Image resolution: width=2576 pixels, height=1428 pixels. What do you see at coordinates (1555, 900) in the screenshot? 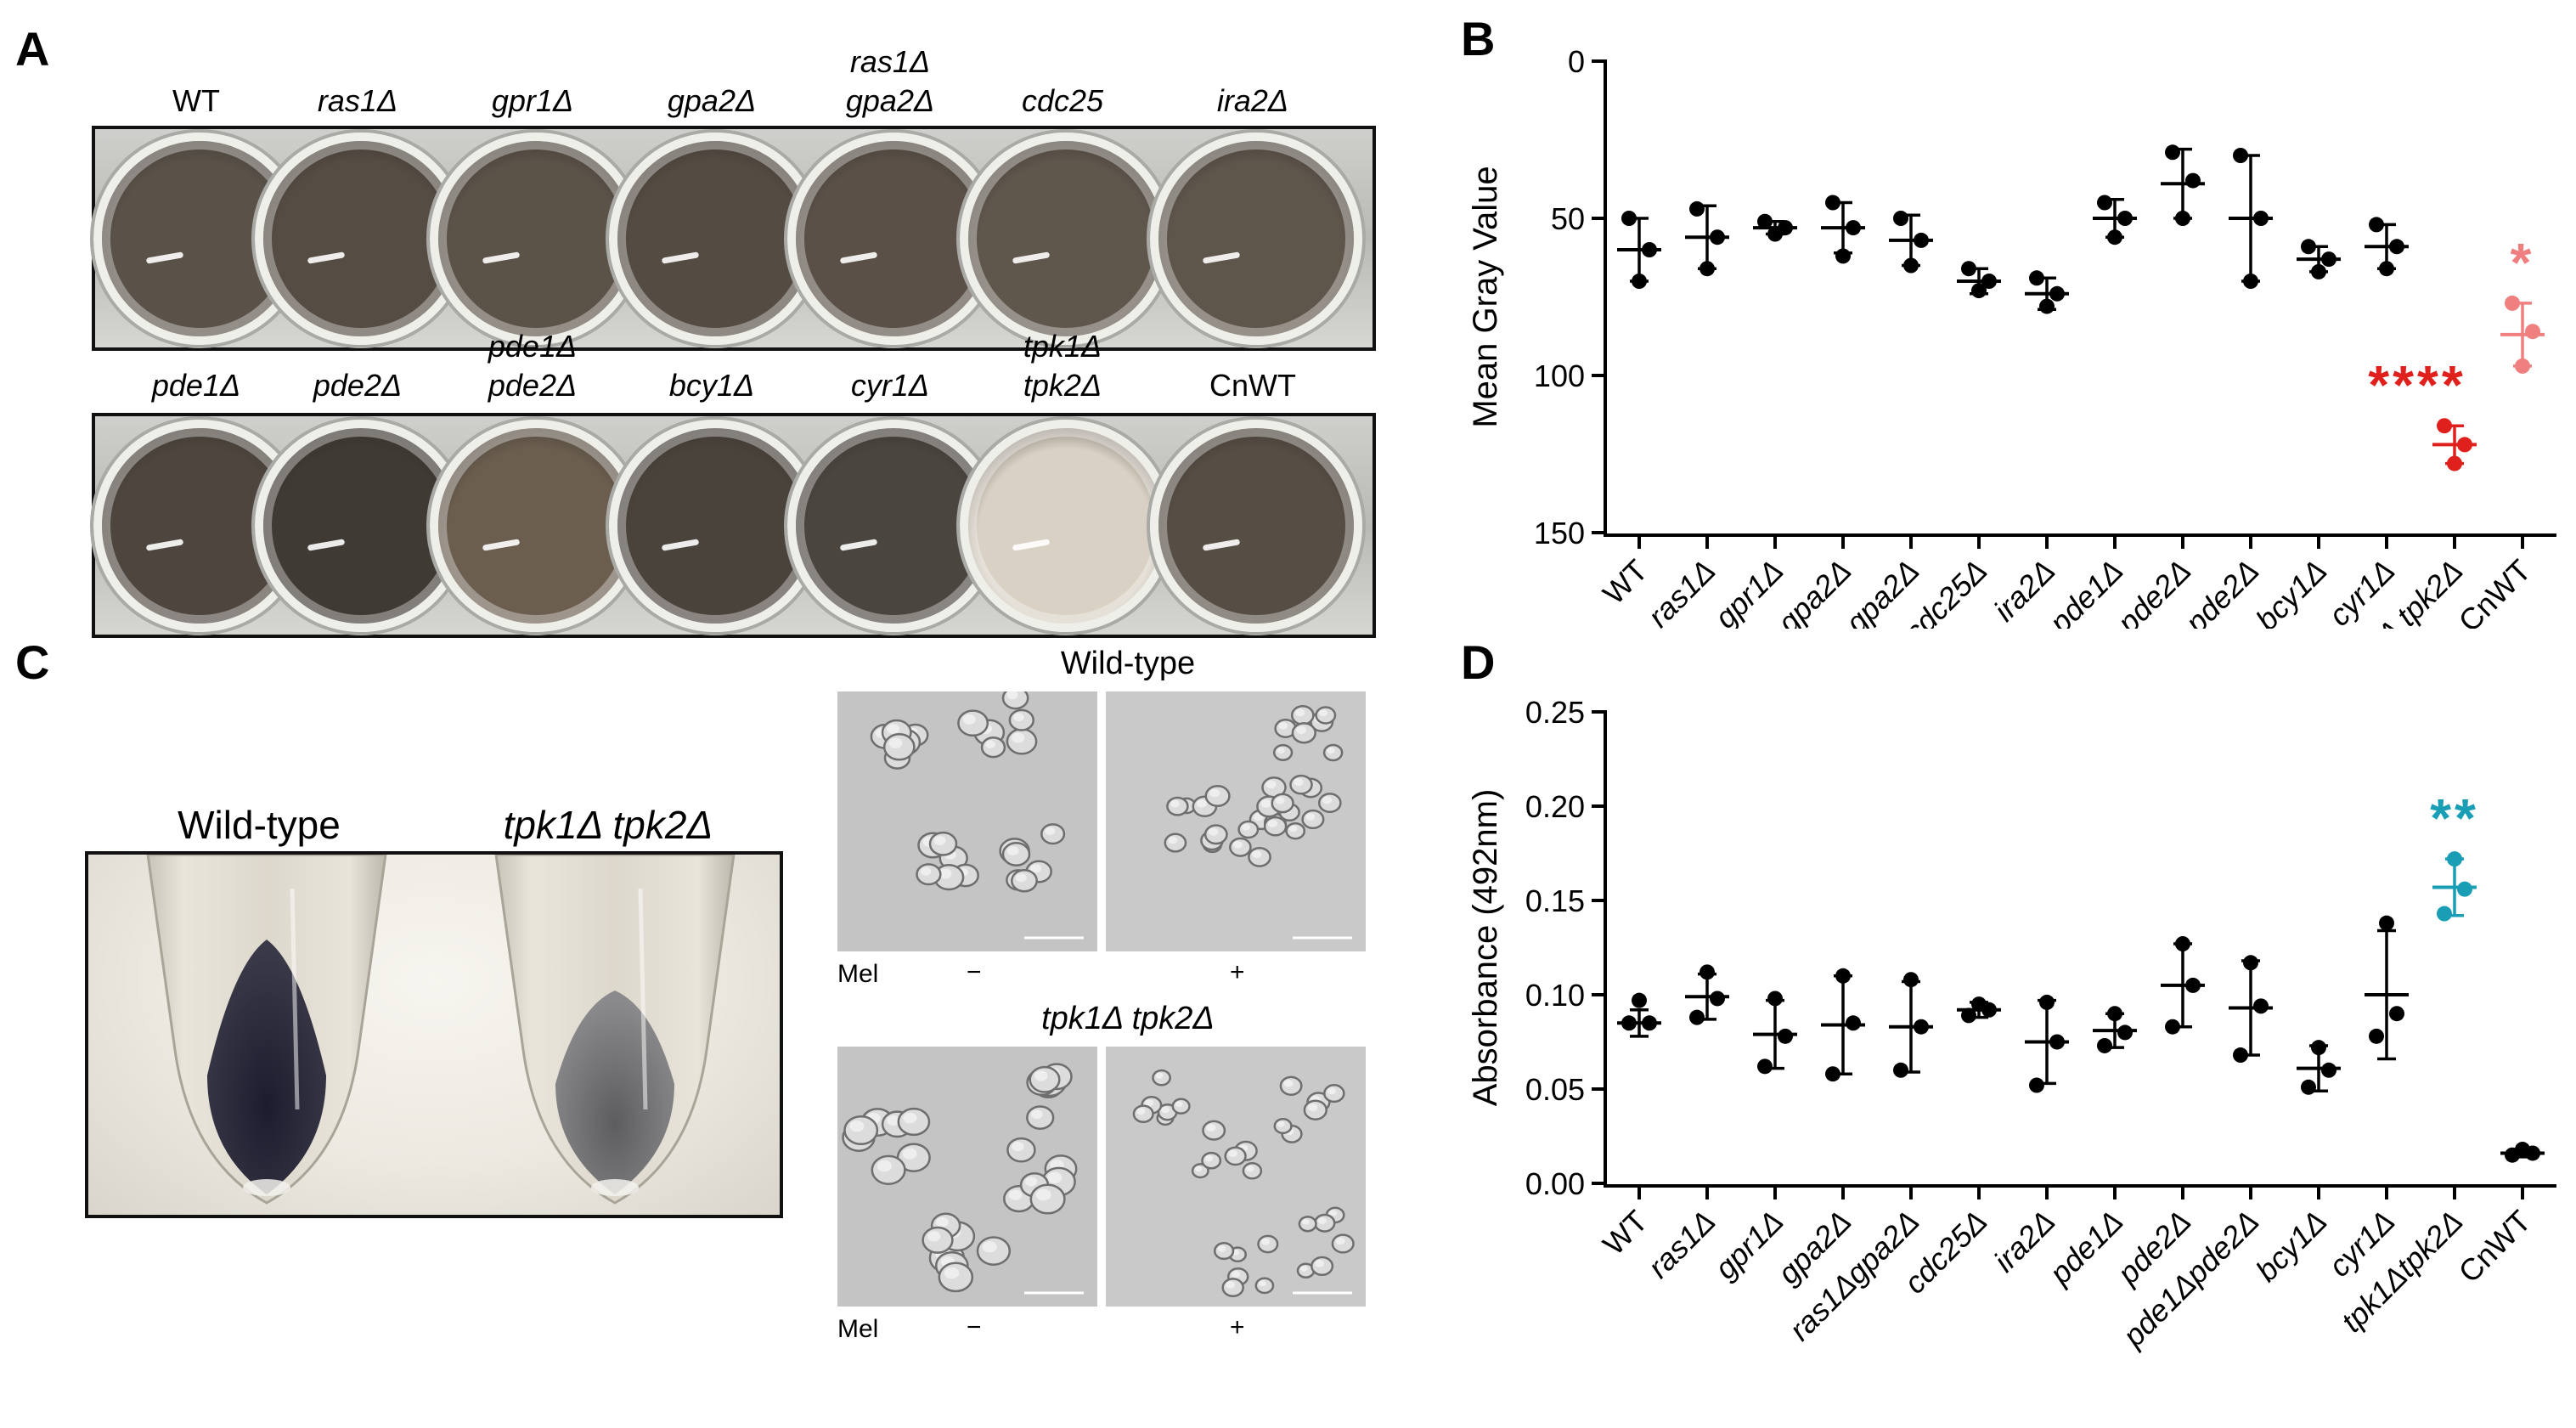
I see `y-tick-label: 0.15` at bounding box center [1555, 900].